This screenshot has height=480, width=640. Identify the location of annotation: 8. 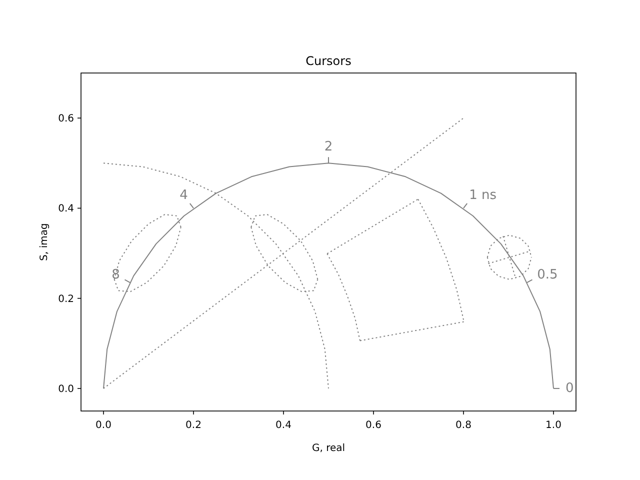
(116, 275).